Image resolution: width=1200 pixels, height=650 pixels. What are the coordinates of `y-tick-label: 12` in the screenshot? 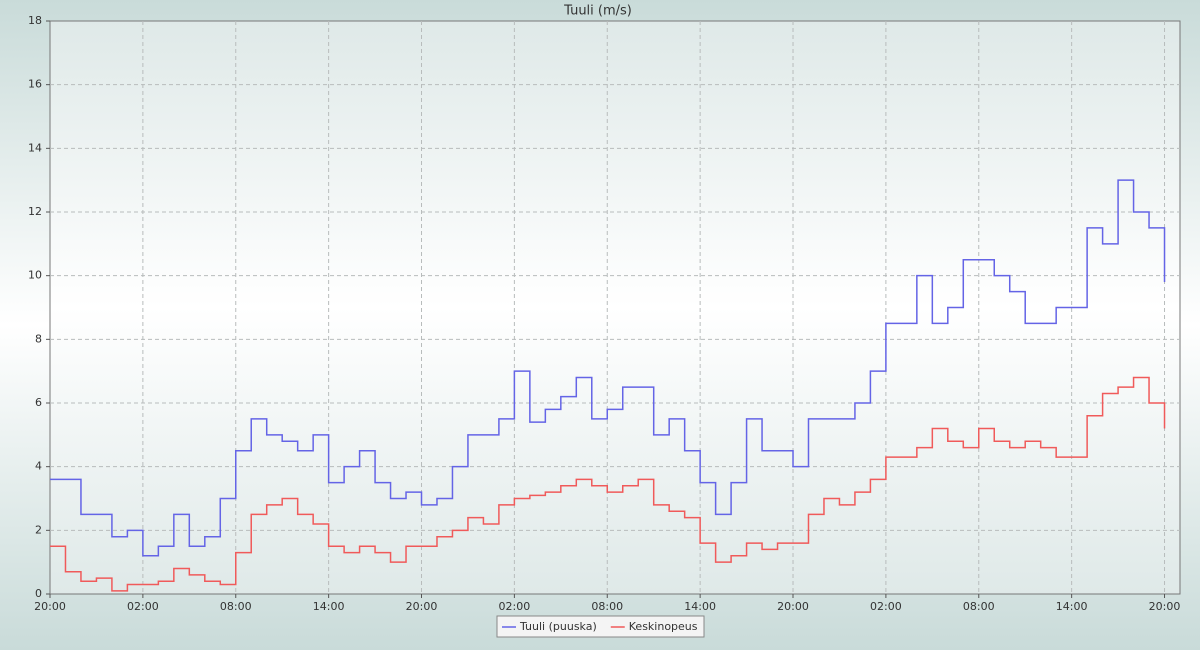 It's located at (35, 211).